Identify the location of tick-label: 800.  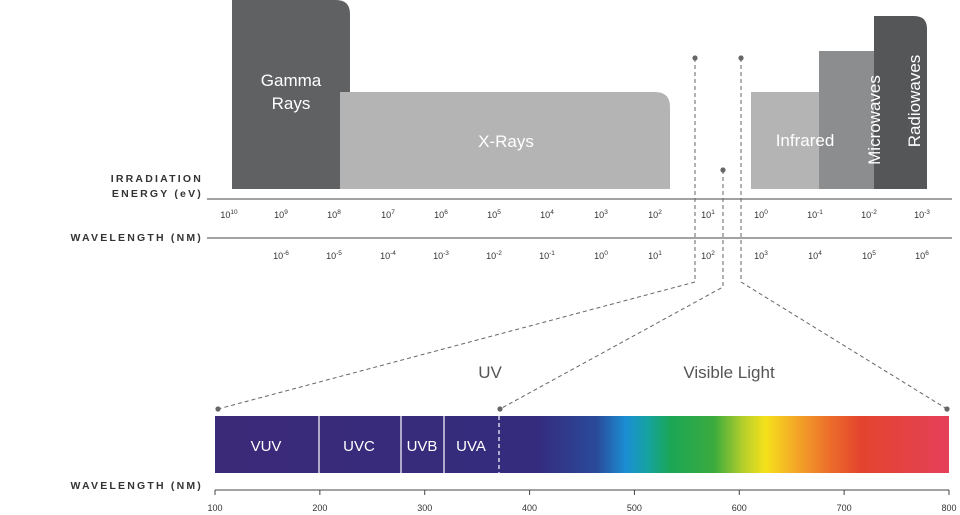
(948, 508).